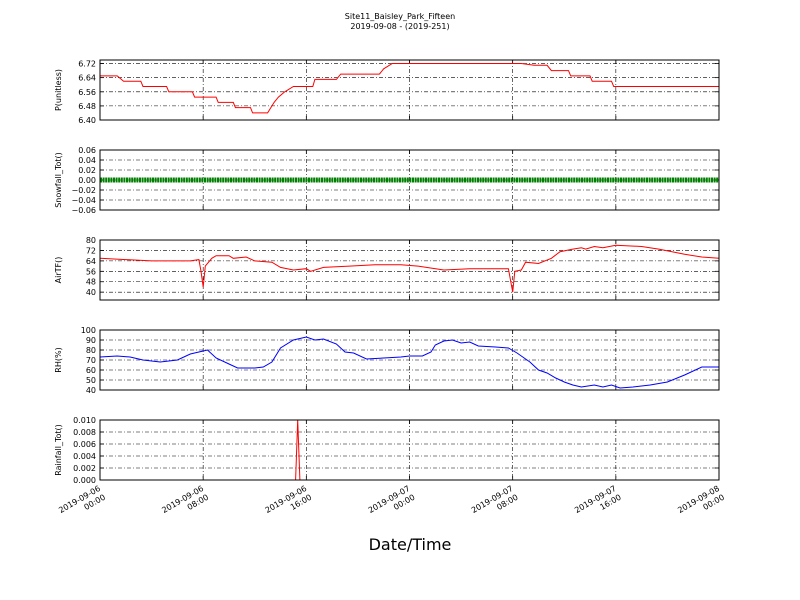 The height and width of the screenshot is (600, 800). I want to click on y-tick-label: 70, so click(91, 360).